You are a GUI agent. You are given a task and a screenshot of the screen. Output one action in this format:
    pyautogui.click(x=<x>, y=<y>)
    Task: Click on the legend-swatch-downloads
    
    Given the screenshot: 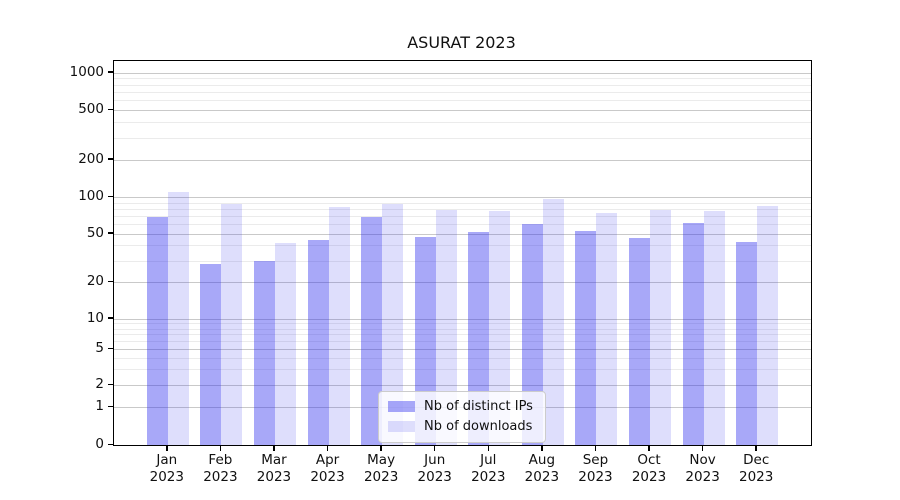 What is the action you would take?
    pyautogui.click(x=401, y=426)
    